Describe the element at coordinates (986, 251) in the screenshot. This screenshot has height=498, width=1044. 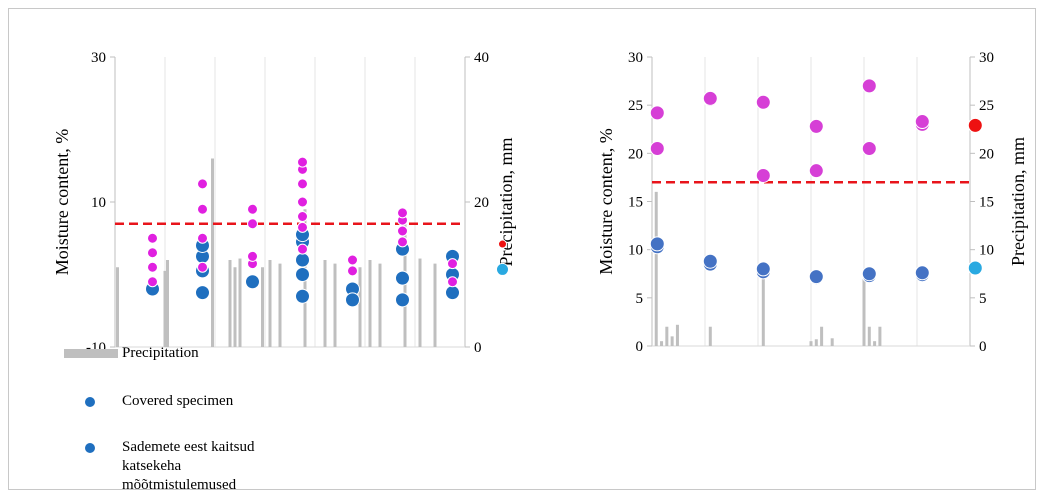
I see `y2-tick-label: 10` at that location.